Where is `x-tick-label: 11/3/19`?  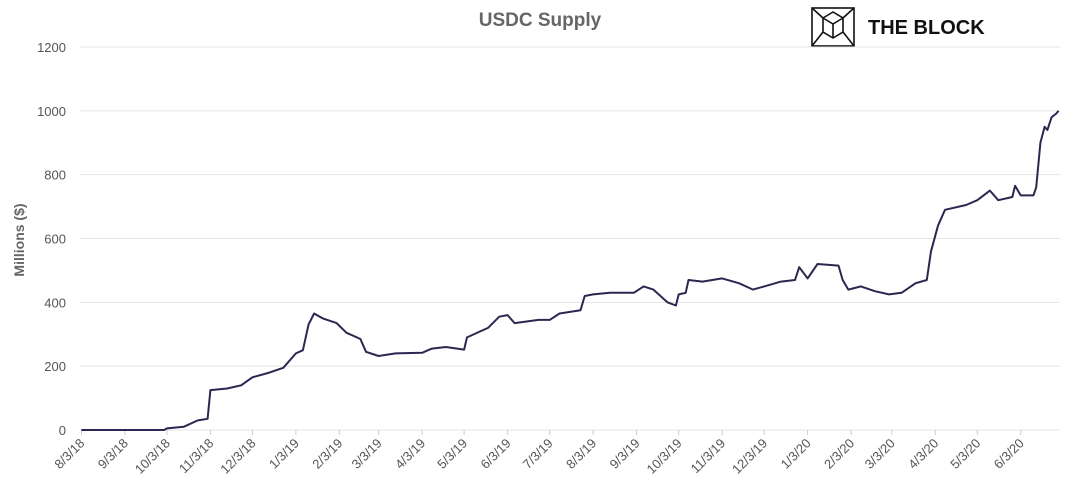
x-tick-label: 11/3/19 is located at coordinates (708, 456).